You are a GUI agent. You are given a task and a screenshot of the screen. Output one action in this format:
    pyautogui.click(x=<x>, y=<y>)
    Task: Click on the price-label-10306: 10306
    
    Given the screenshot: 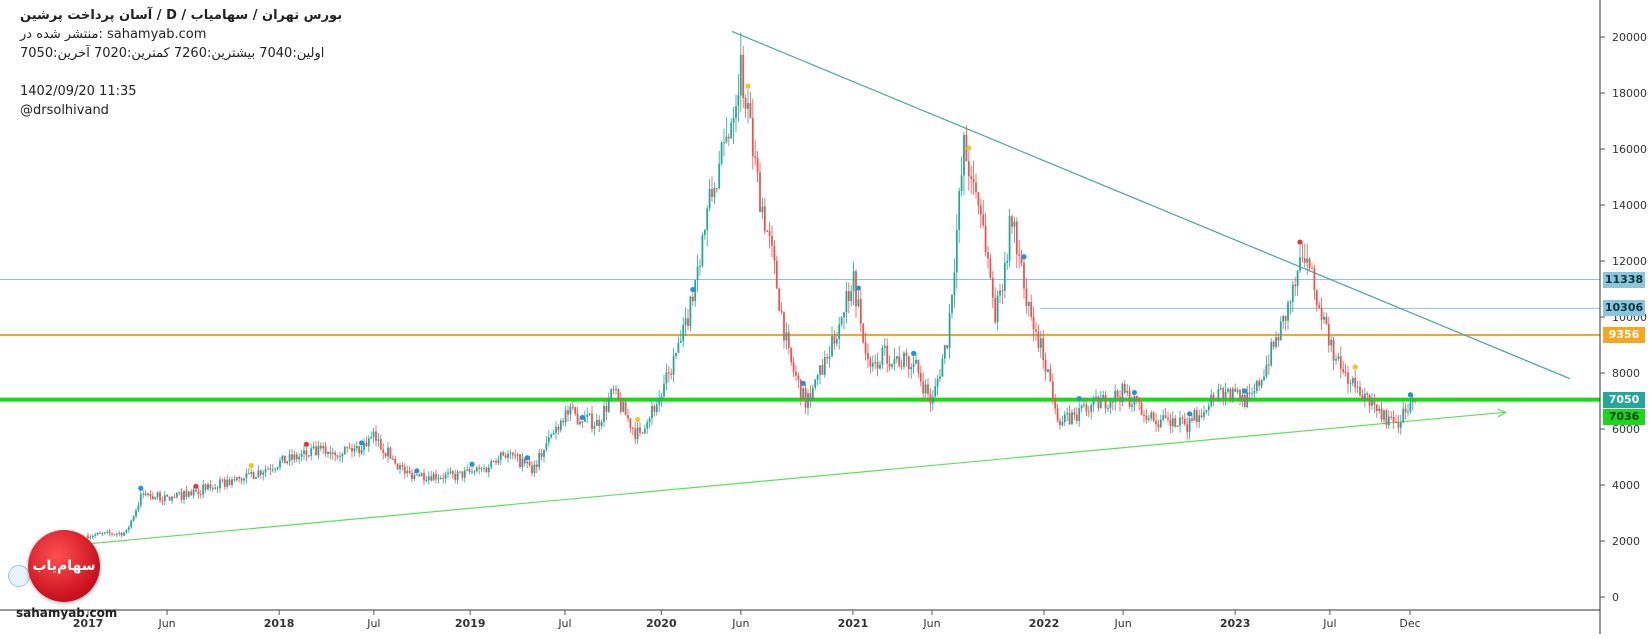 What is the action you would take?
    pyautogui.click(x=1624, y=308)
    